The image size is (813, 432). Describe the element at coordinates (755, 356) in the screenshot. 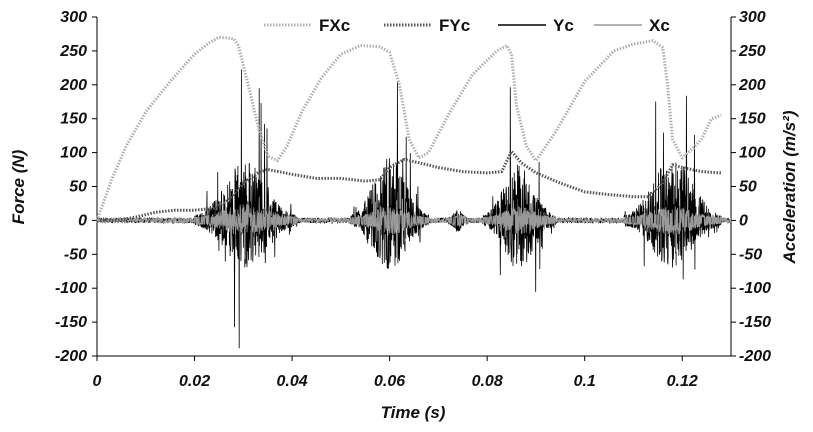

I see `right-tick-label: -200` at that location.